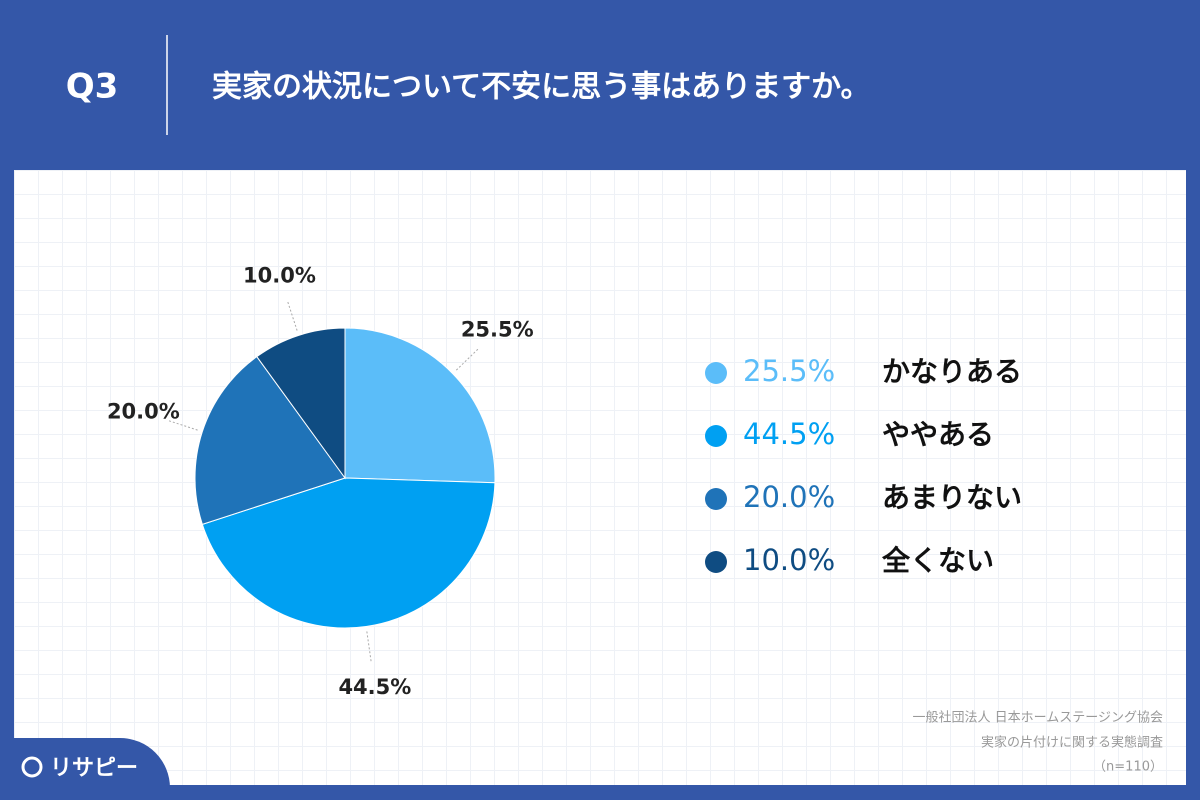 Image resolution: width=1200 pixels, height=800 pixels. What do you see at coordinates (789, 560) in the screenshot?
I see `legend-value: 10.0%` at bounding box center [789, 560].